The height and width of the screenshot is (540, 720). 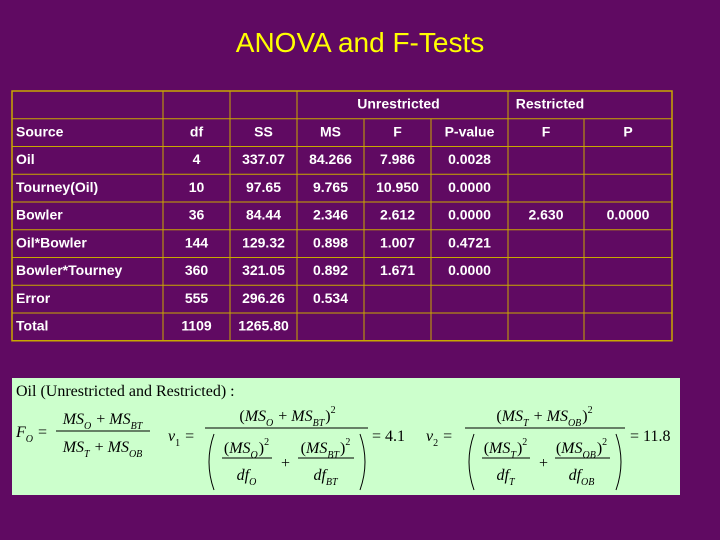 What do you see at coordinates (397, 242) in the screenshot?
I see `table-cell: 1.007` at bounding box center [397, 242].